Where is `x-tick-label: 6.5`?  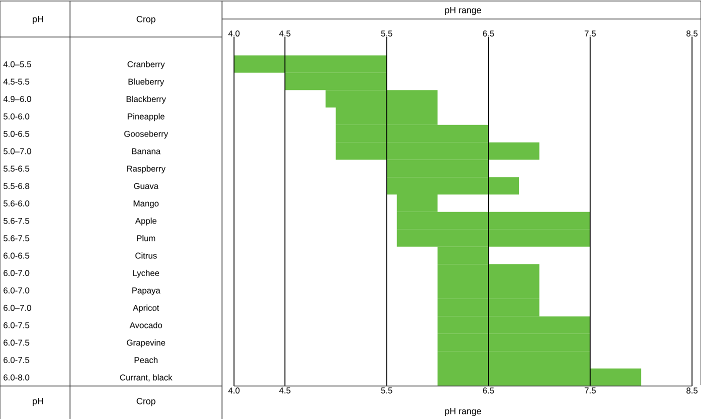
x-tick-label: 6.5 is located at coordinates (488, 391).